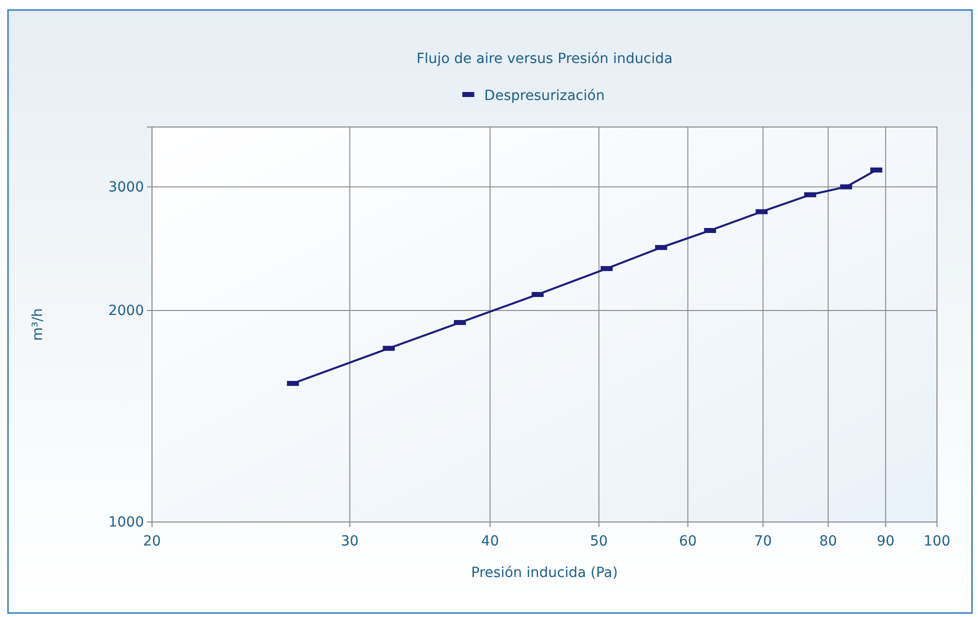 This screenshot has width=978, height=617. I want to click on y-axis-title: m³/h, so click(38, 324).